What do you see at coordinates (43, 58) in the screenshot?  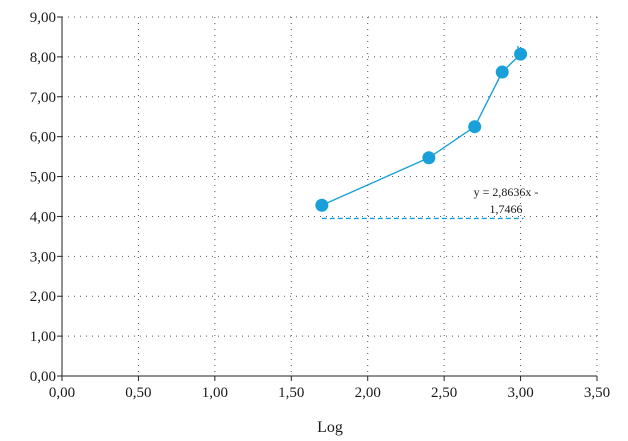 I see `y-tick-label: 8,00` at bounding box center [43, 58].